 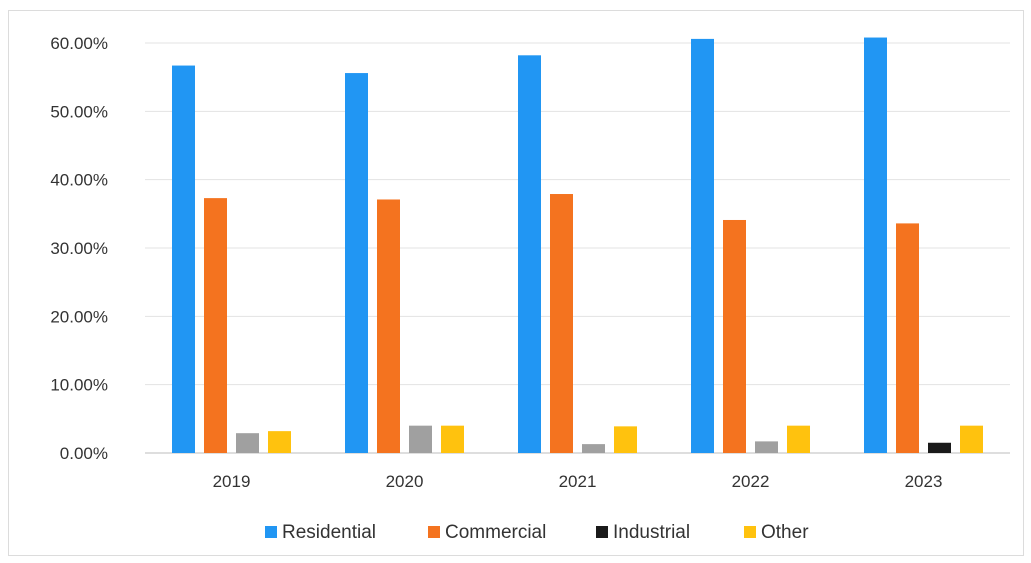 What do you see at coordinates (79, 180) in the screenshot?
I see `y-tick-label: 40.00%` at bounding box center [79, 180].